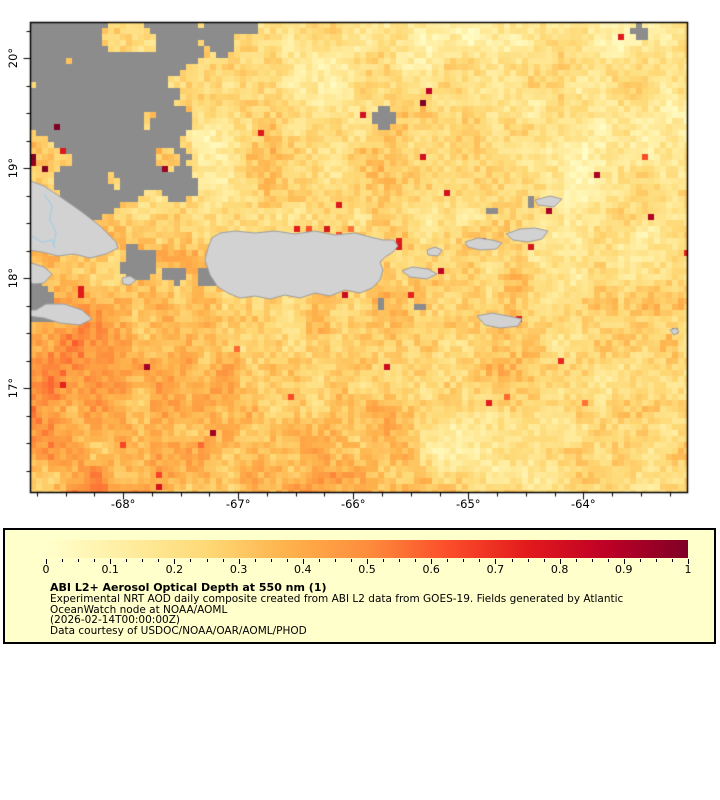 The image size is (720, 800). I want to click on colorbar-tick-label: 1, so click(688, 569).